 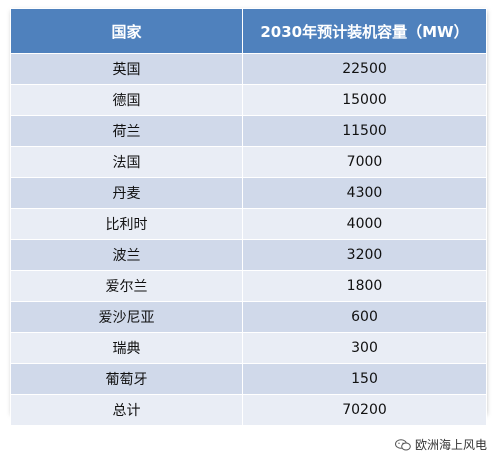 I want to click on header-country: 国家, so click(x=126, y=31).